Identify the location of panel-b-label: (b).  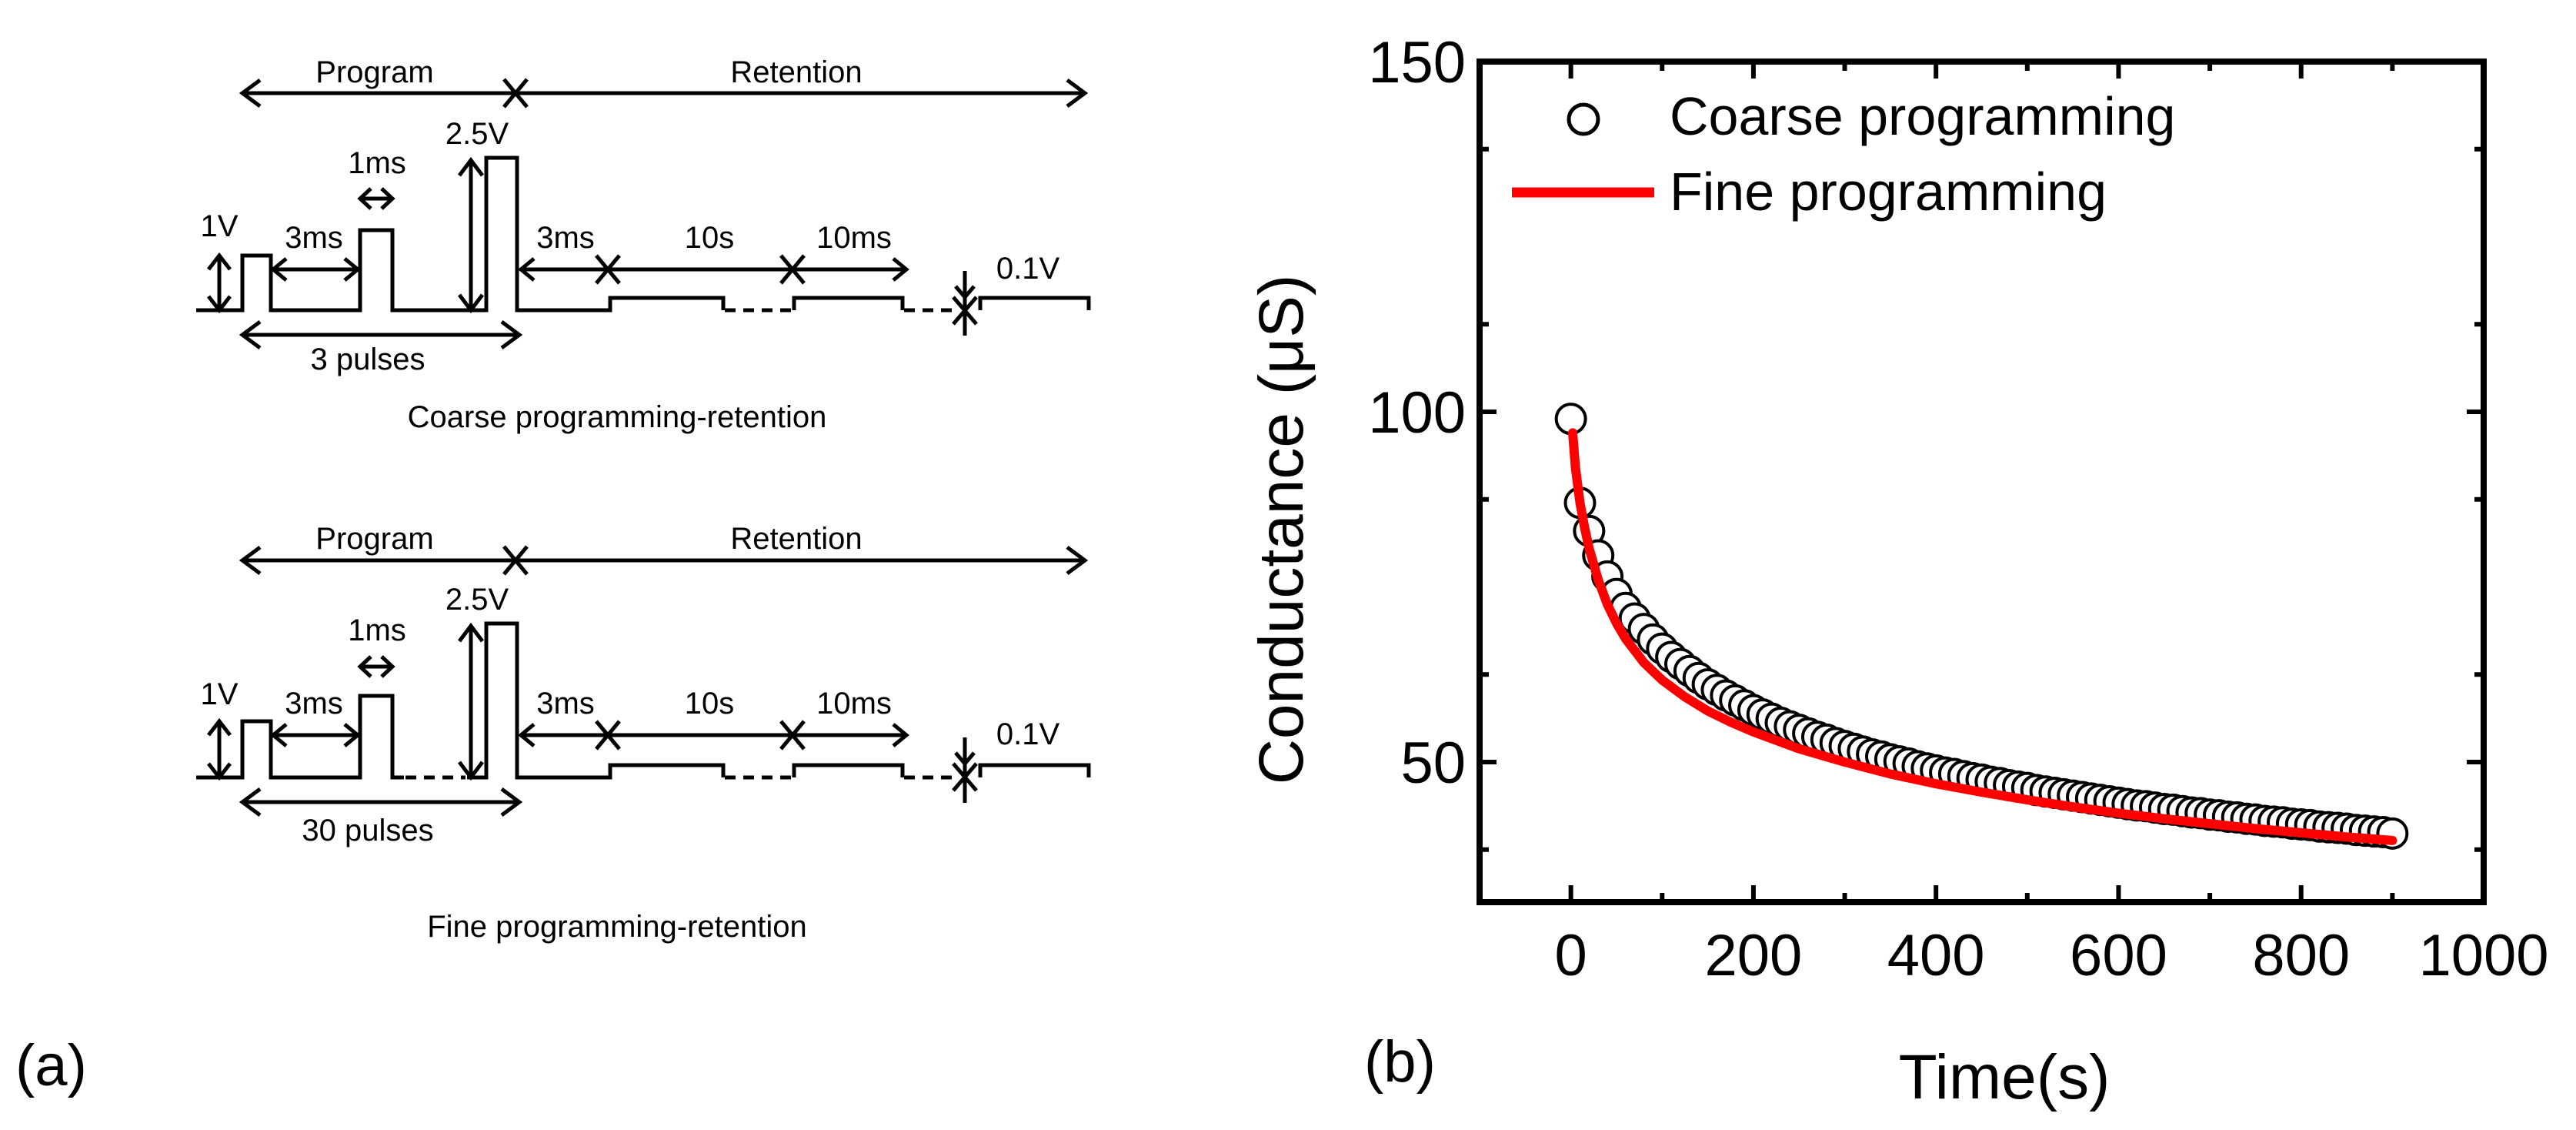
(1400, 1062).